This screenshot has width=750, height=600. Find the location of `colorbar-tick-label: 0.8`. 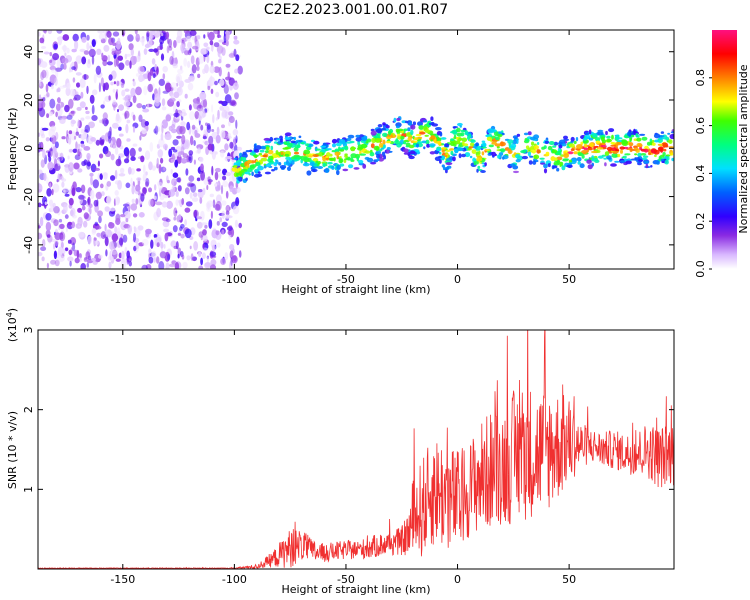

colorbar-tick-label: 0.8 is located at coordinates (700, 78).